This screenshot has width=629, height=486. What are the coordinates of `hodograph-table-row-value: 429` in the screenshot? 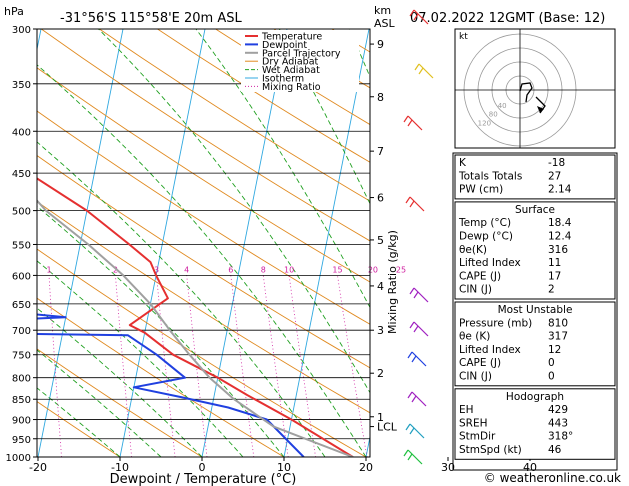 It's located at (558, 410).